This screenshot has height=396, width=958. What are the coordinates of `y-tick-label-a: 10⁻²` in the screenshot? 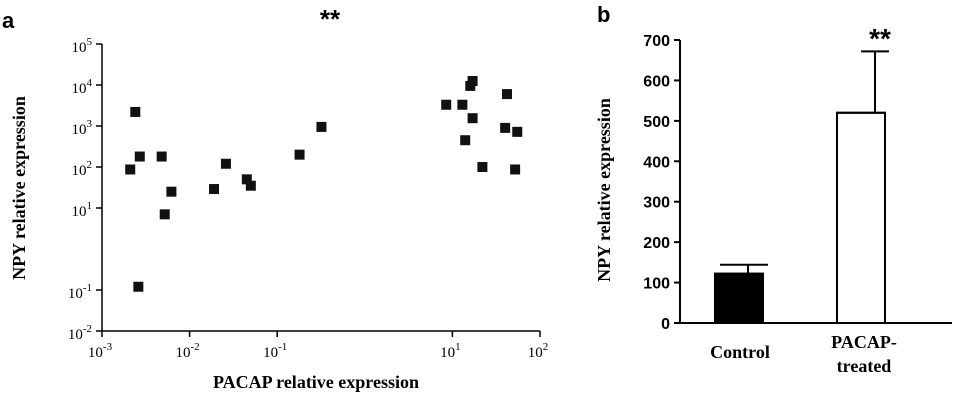 It's located at (80, 333).